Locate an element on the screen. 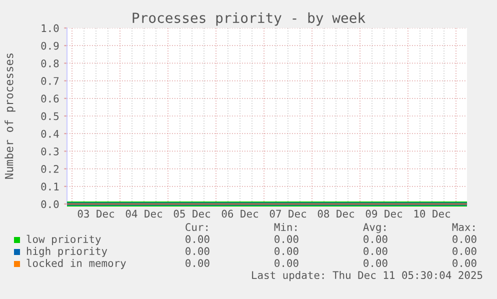 The width and height of the screenshot is (497, 299). y-tick-label: 0.2 is located at coordinates (49, 169).